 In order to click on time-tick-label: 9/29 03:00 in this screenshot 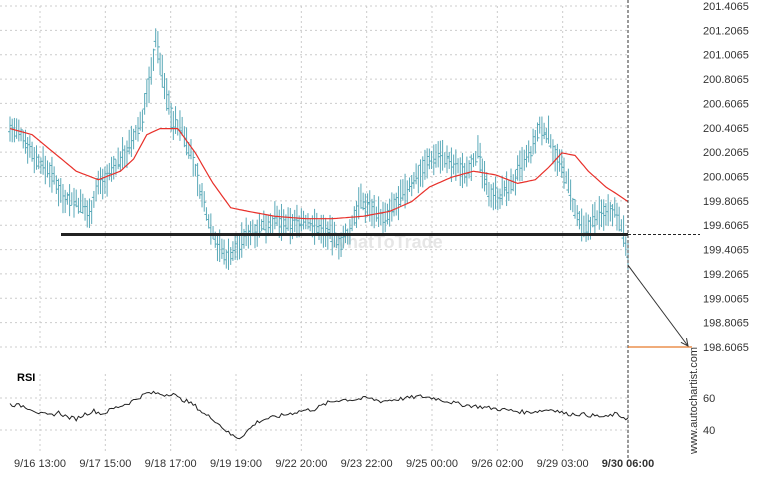, I will do `click(563, 464)`.